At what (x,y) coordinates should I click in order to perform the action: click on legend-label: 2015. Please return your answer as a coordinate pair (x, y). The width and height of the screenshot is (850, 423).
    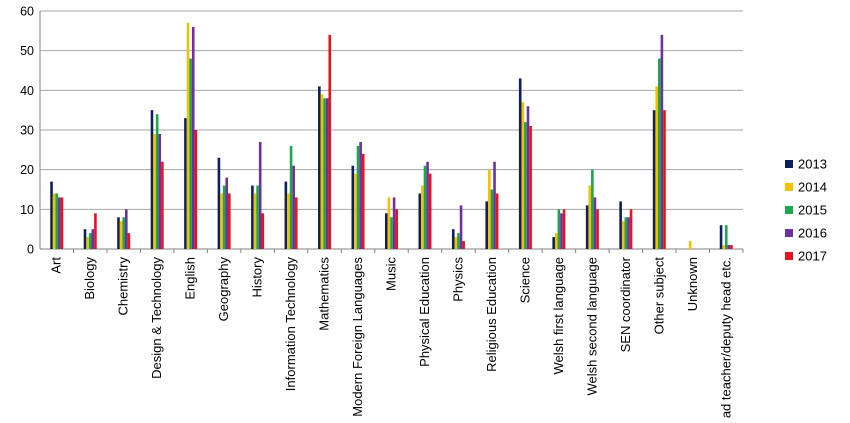
    Looking at the image, I should click on (812, 210).